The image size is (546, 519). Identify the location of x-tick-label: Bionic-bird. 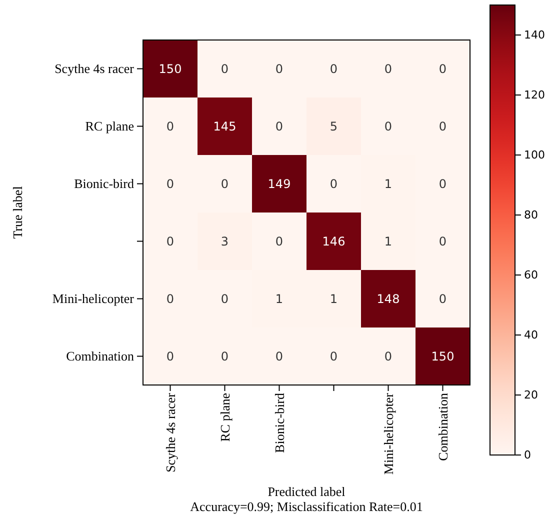
(279, 422).